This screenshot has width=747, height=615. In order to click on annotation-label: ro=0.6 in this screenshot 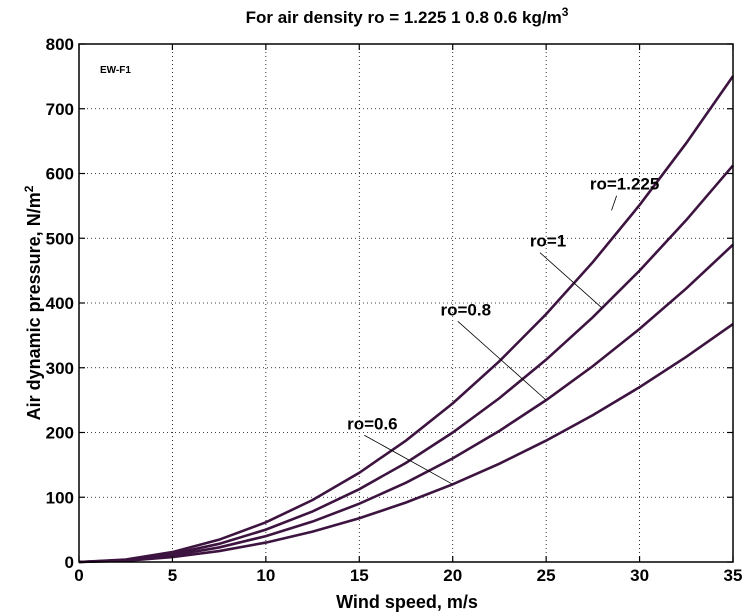, I will do `click(372, 423)`.